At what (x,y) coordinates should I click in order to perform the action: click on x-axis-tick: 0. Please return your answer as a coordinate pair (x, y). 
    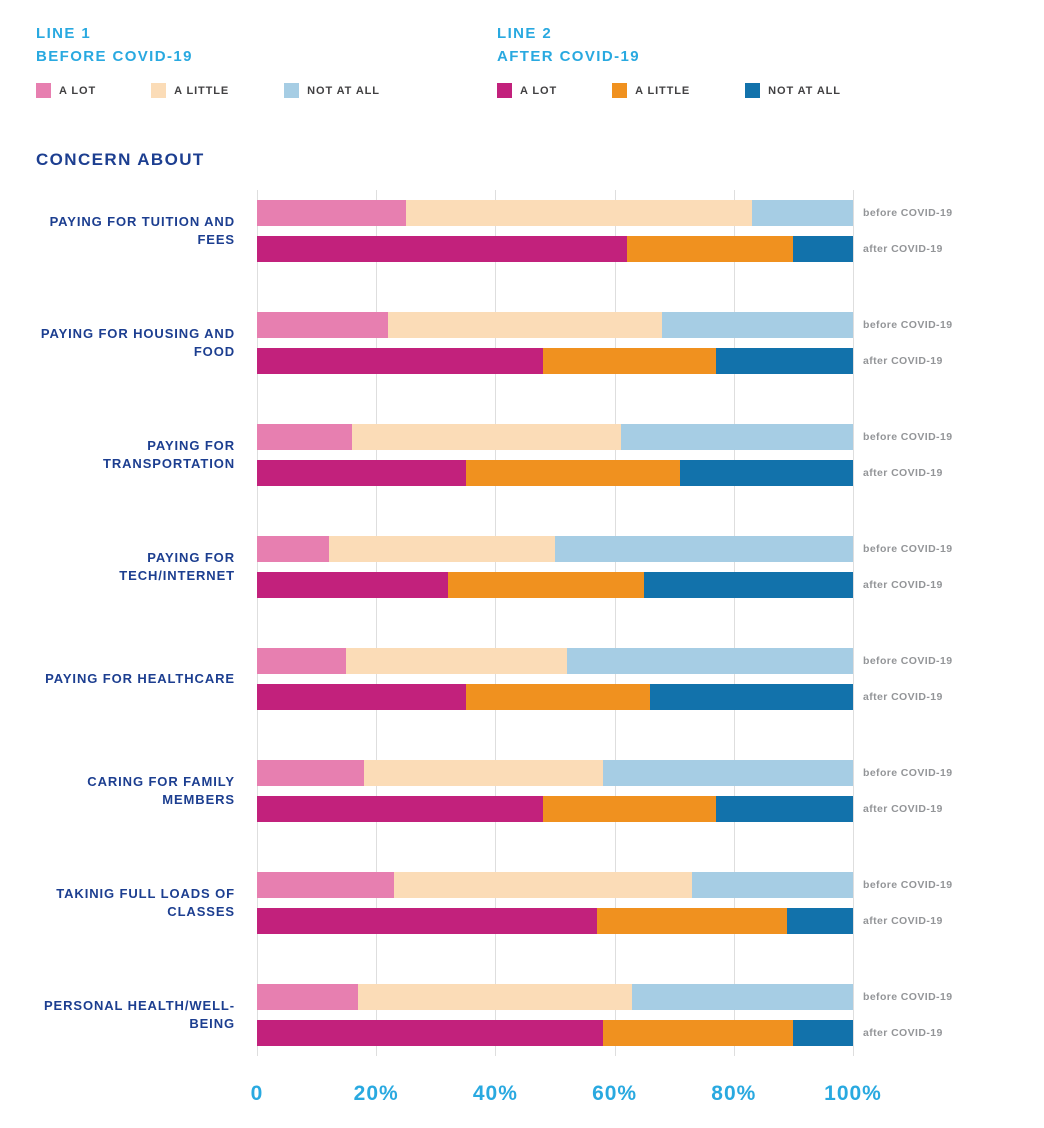
    Looking at the image, I should click on (257, 1093).